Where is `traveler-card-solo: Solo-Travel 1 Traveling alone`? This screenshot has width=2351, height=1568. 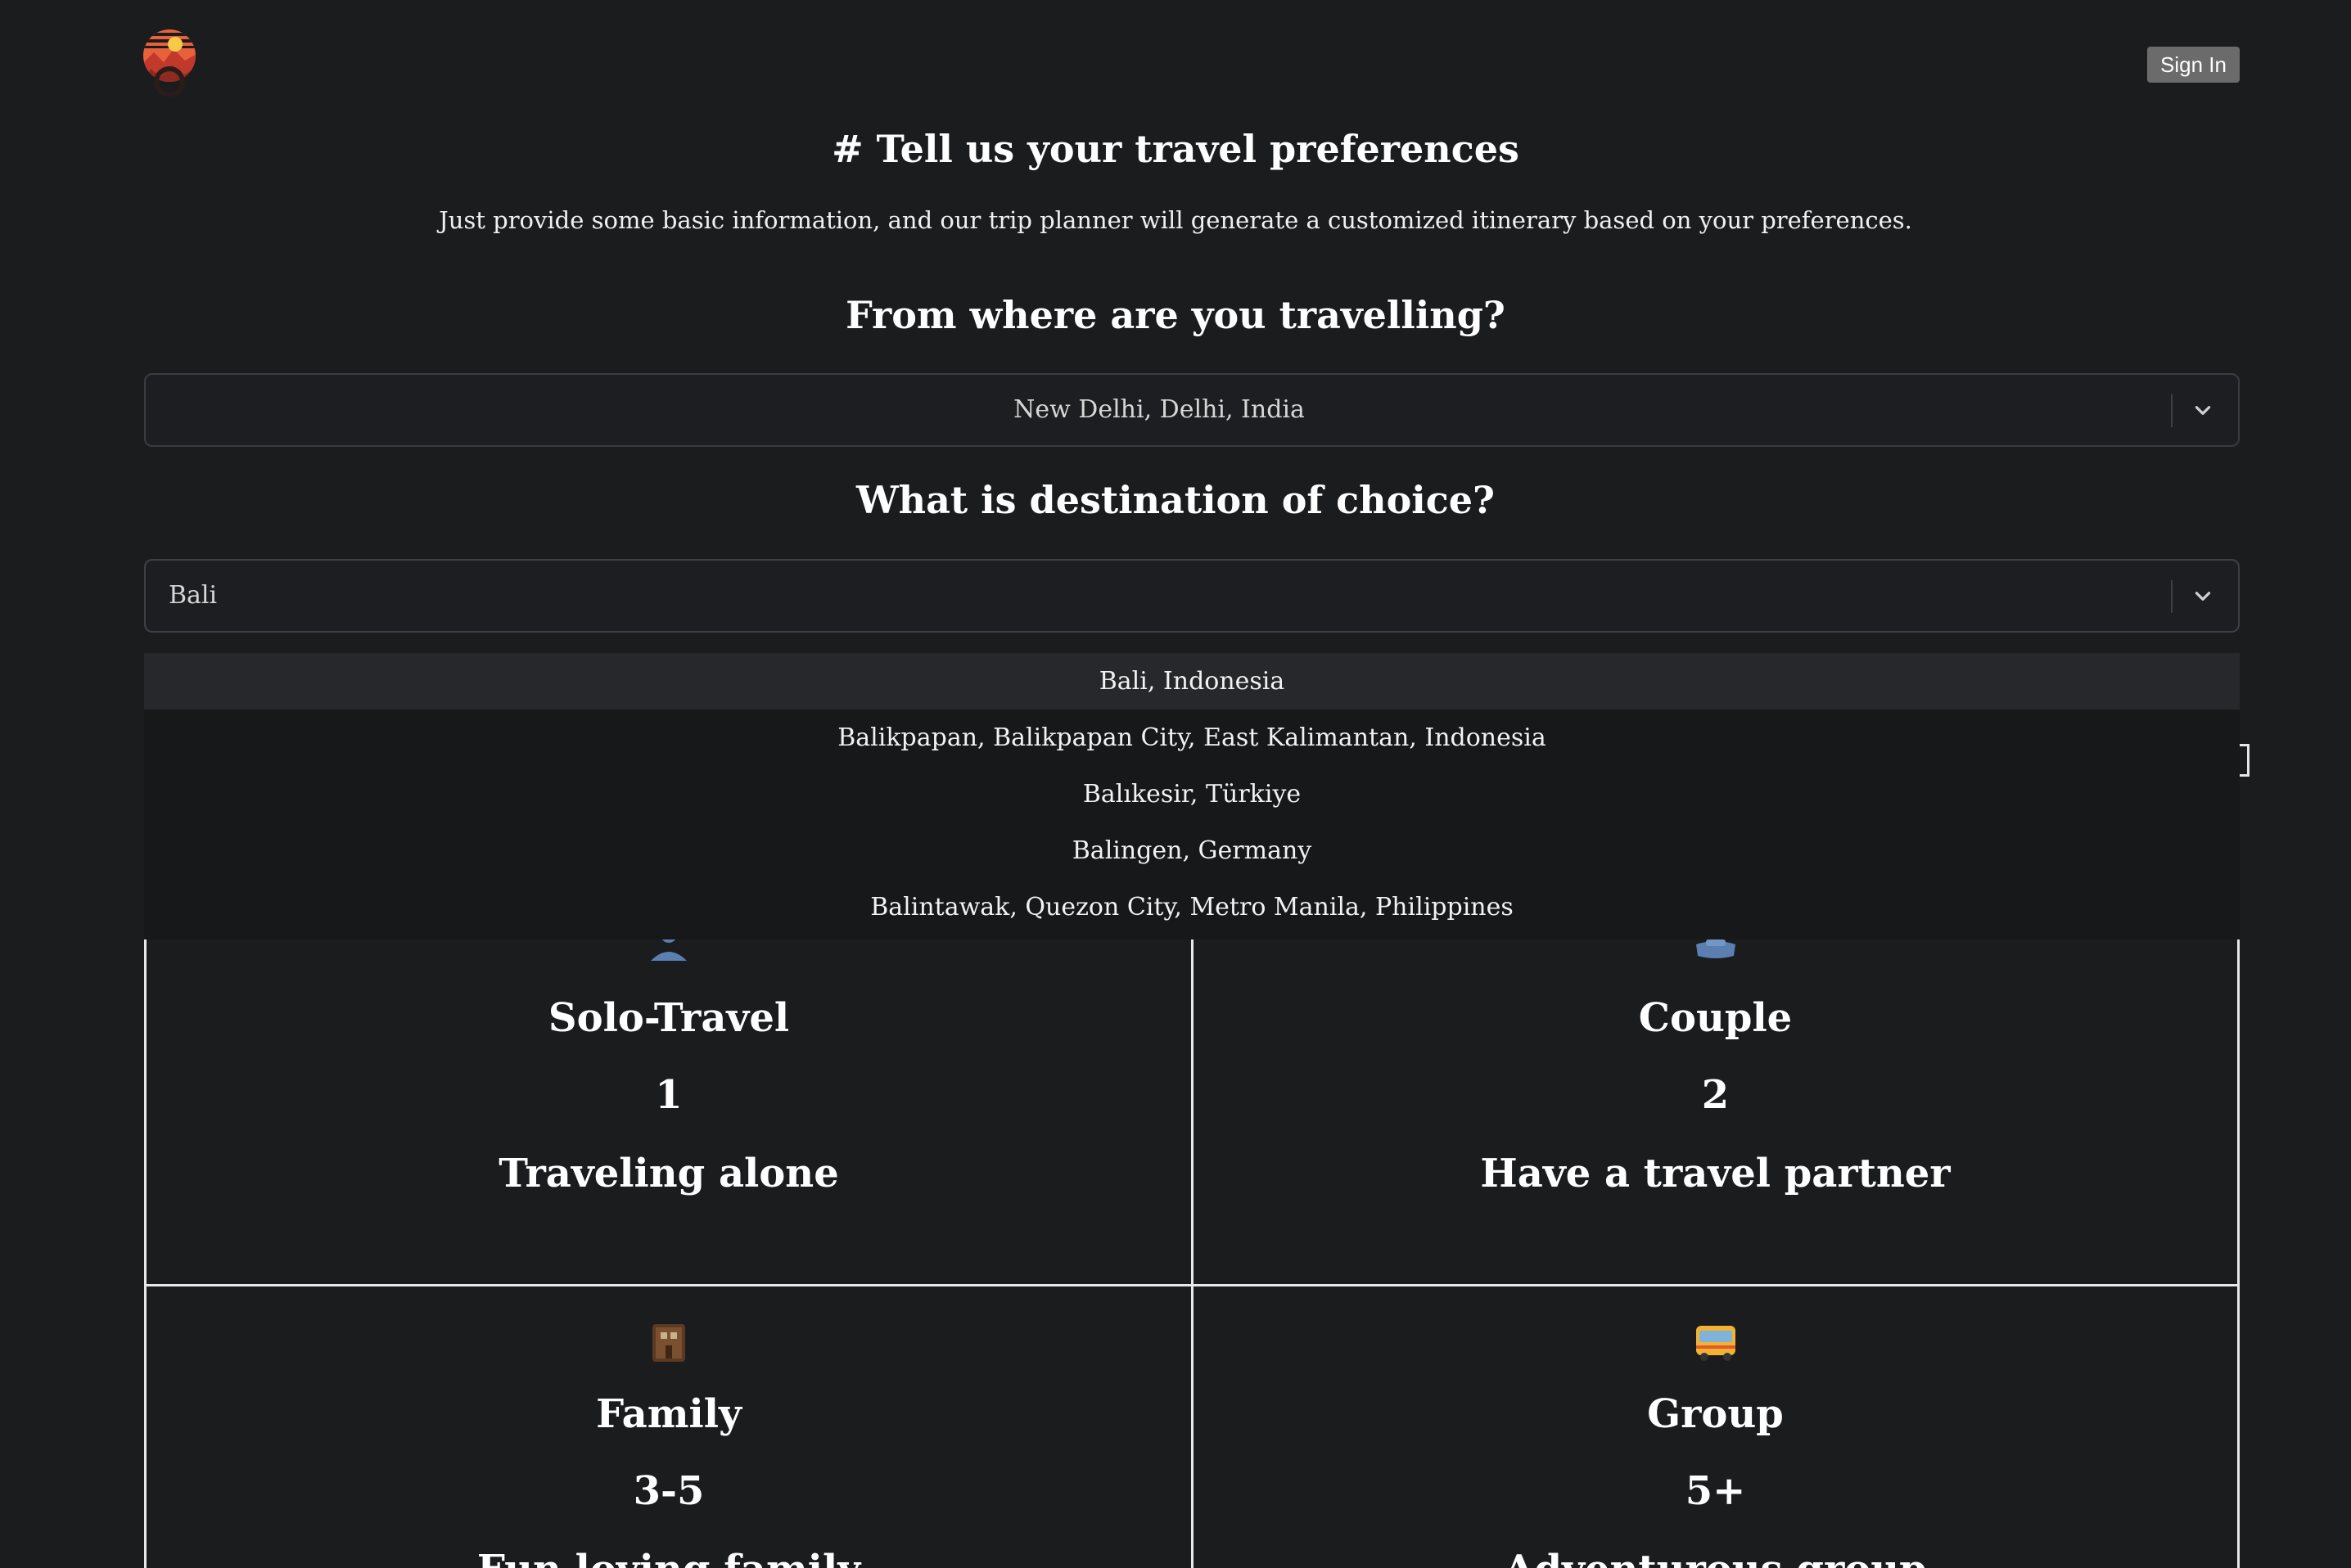
traveler-card-solo: Solo-Travel 1 Traveling alone is located at coordinates (669, 1108).